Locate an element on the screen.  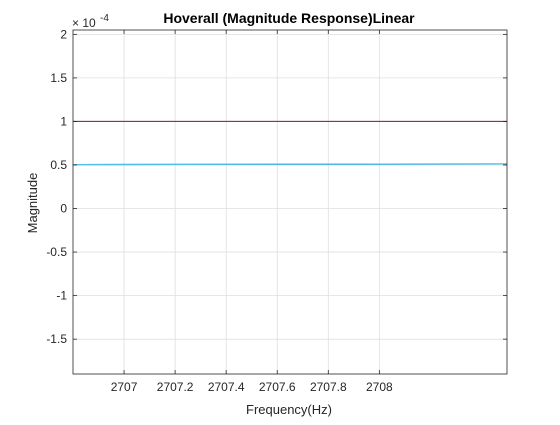
y-tick-label: 1.5 is located at coordinates (58, 78).